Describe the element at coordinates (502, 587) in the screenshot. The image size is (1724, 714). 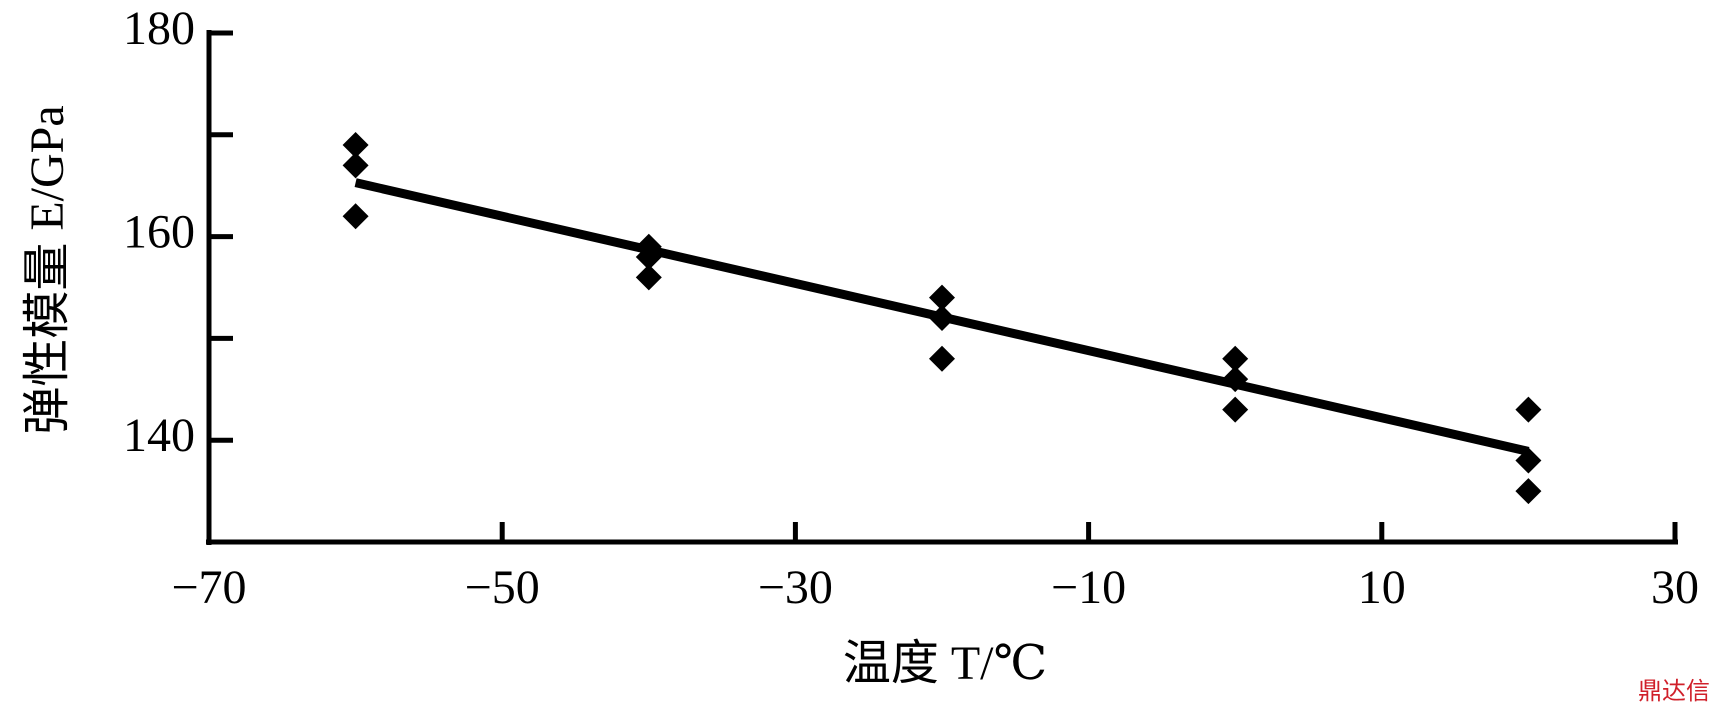
I see `x-tick-label: −50` at that location.